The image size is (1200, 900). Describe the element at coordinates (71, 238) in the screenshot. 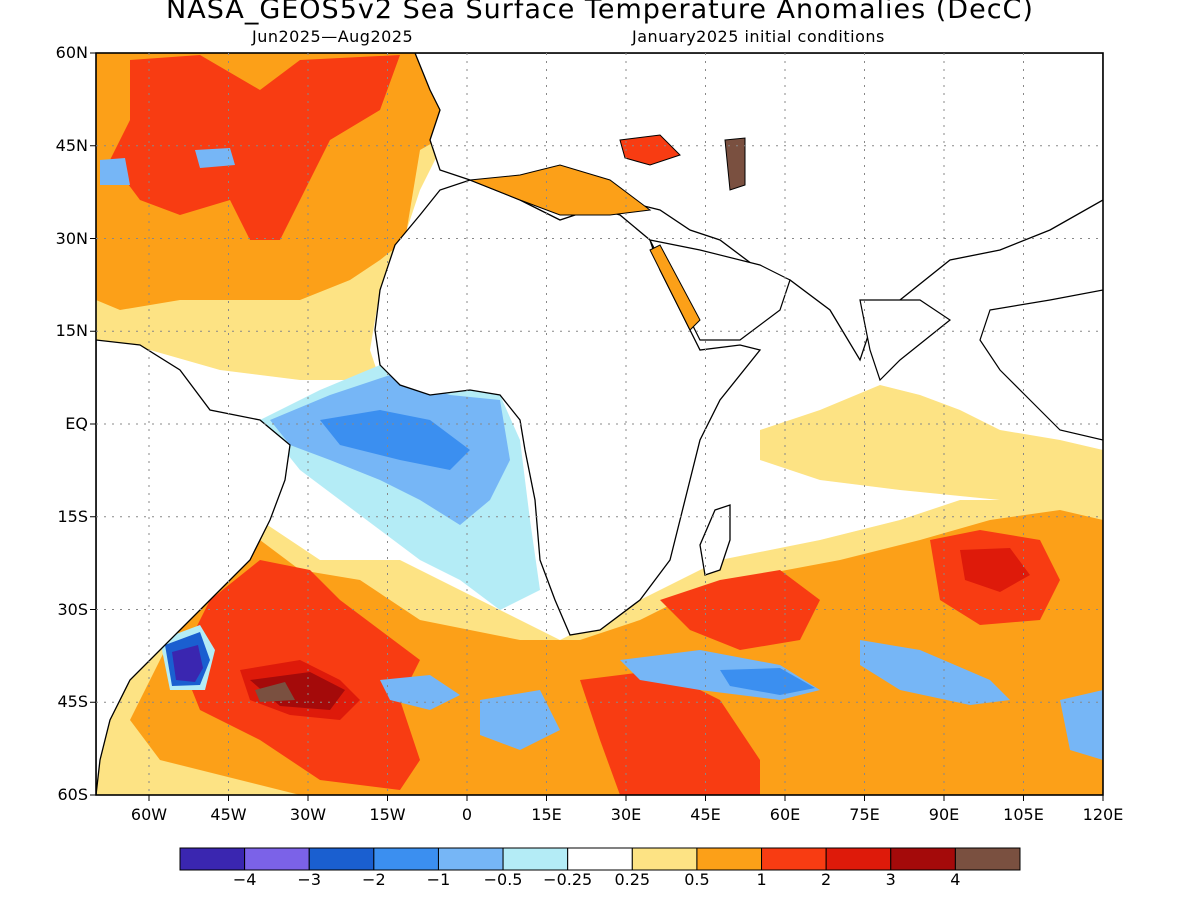

I see `lat-label: 30N` at that location.